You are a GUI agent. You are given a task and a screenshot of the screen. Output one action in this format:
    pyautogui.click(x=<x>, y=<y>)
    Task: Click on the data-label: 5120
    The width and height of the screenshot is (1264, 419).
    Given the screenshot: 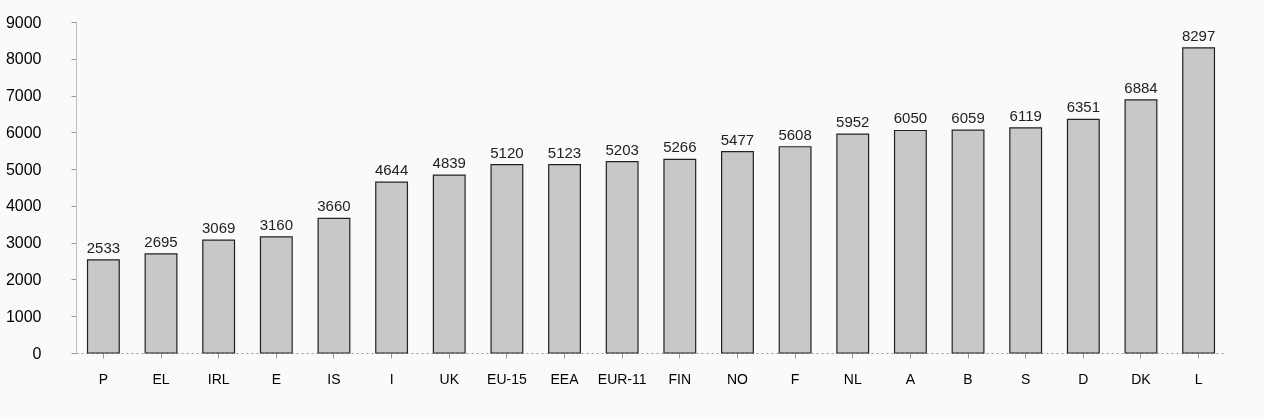 What is the action you would take?
    pyautogui.click(x=507, y=152)
    